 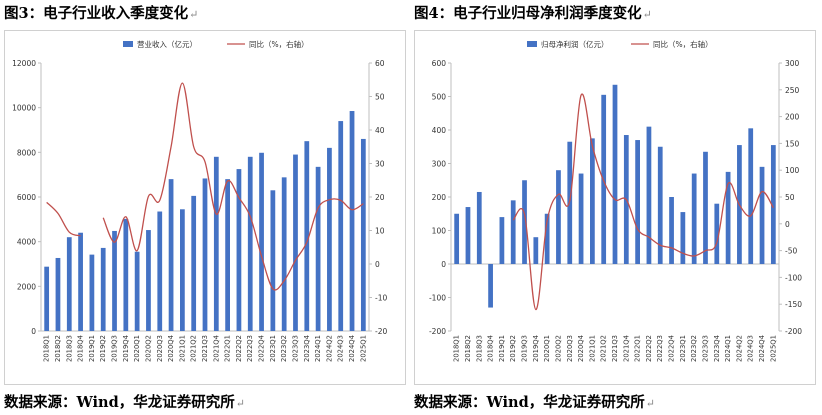 I want to click on y-tick-label-right: 300, so click(x=792, y=63).